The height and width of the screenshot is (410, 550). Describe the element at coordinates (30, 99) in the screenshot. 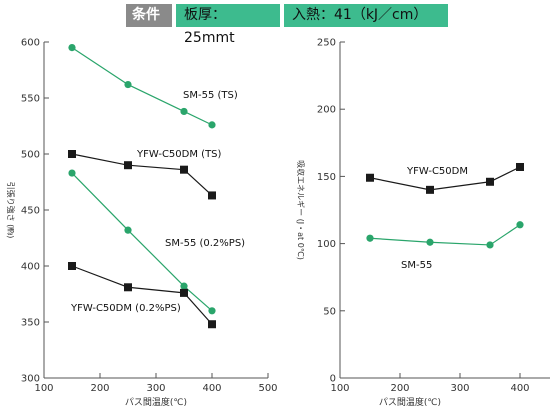

I see `y-tick-label: 550` at that location.